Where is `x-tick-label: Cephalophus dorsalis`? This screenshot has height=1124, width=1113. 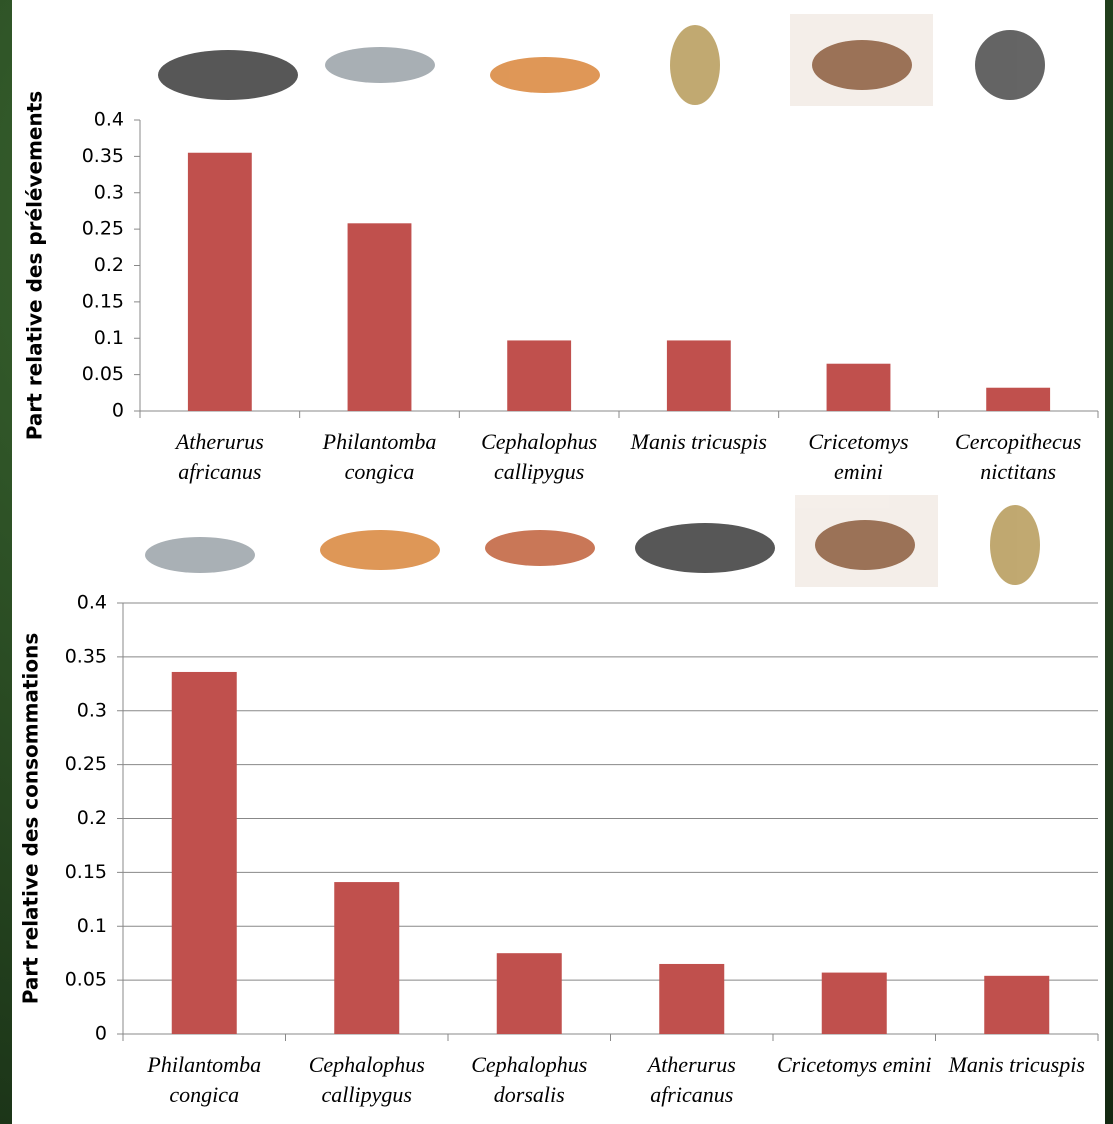
x-tick-label: Cephalophus dorsalis is located at coordinates (529, 1079).